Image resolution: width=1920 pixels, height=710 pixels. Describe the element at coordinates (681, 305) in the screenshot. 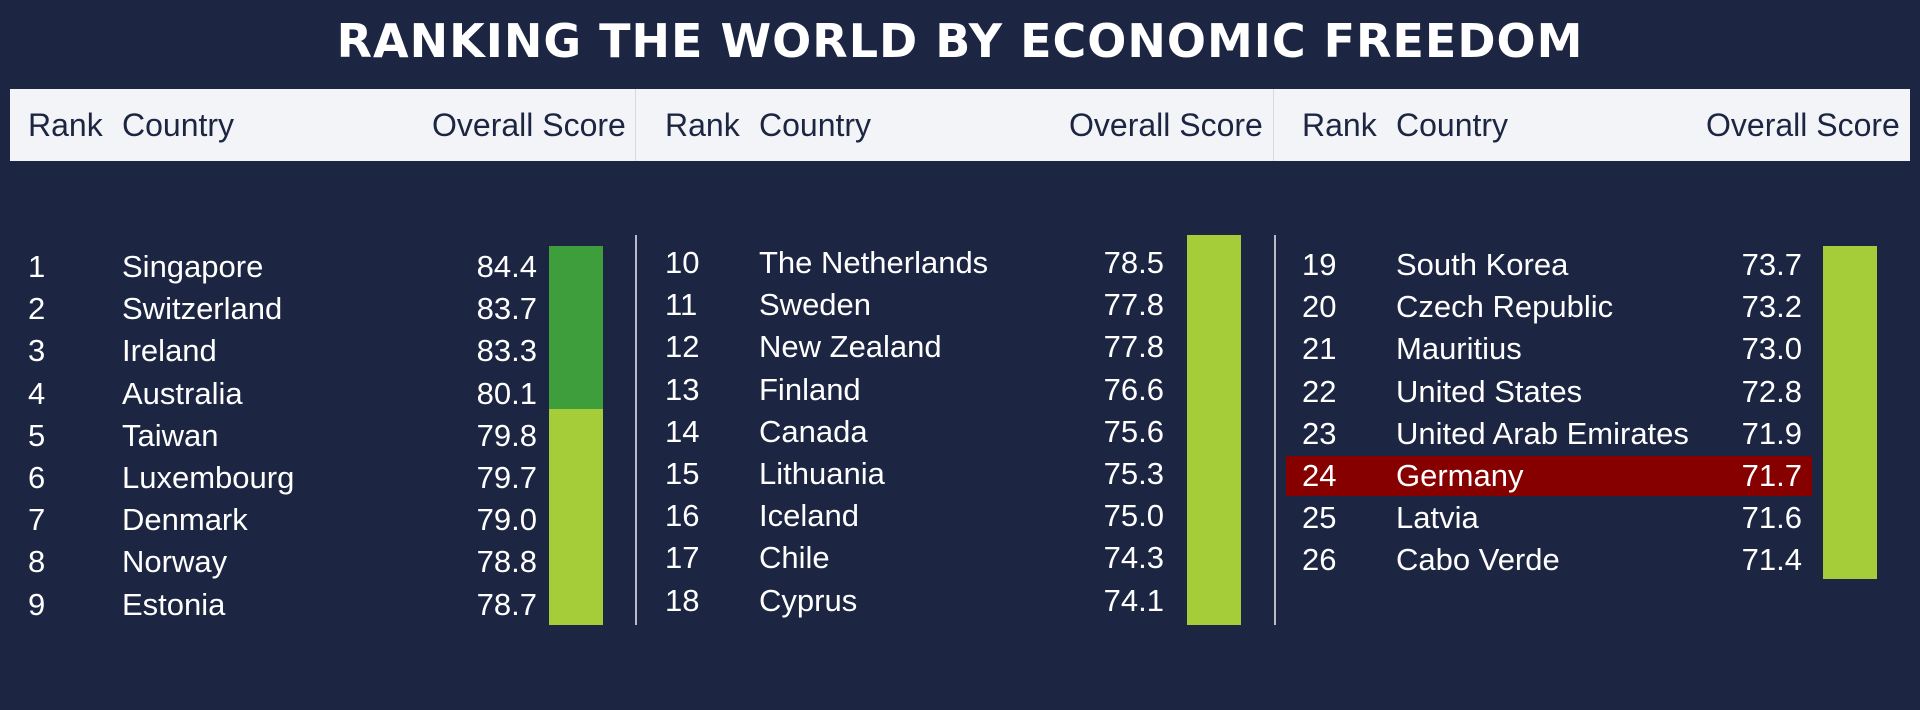

I see `rank-cell: 11` at that location.